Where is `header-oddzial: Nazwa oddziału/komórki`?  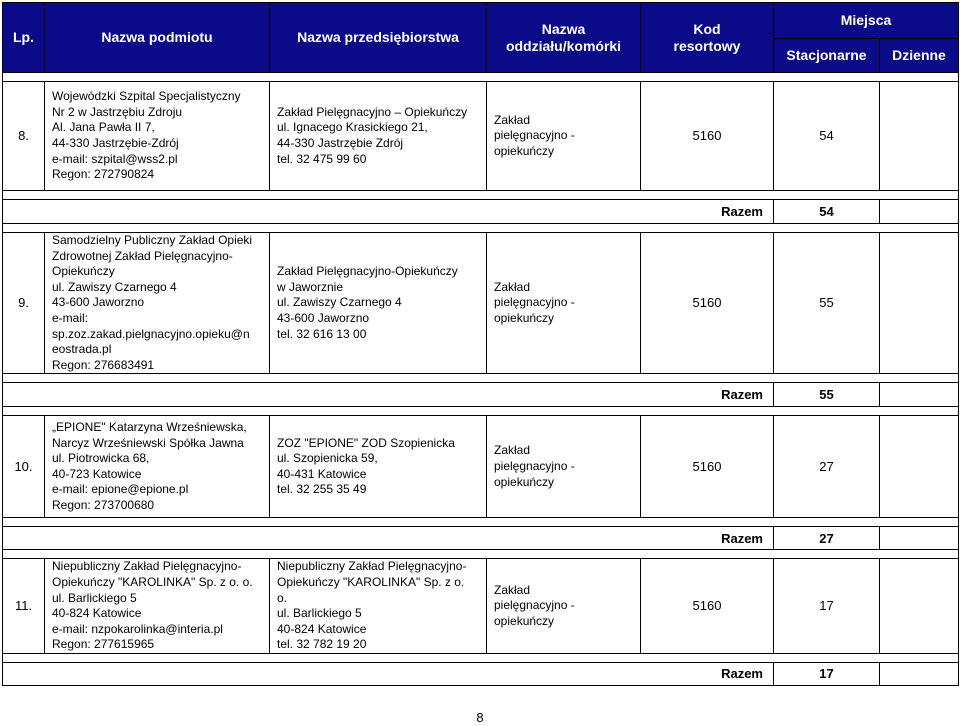 header-oddzial: Nazwa oddziału/komórki is located at coordinates (563, 37).